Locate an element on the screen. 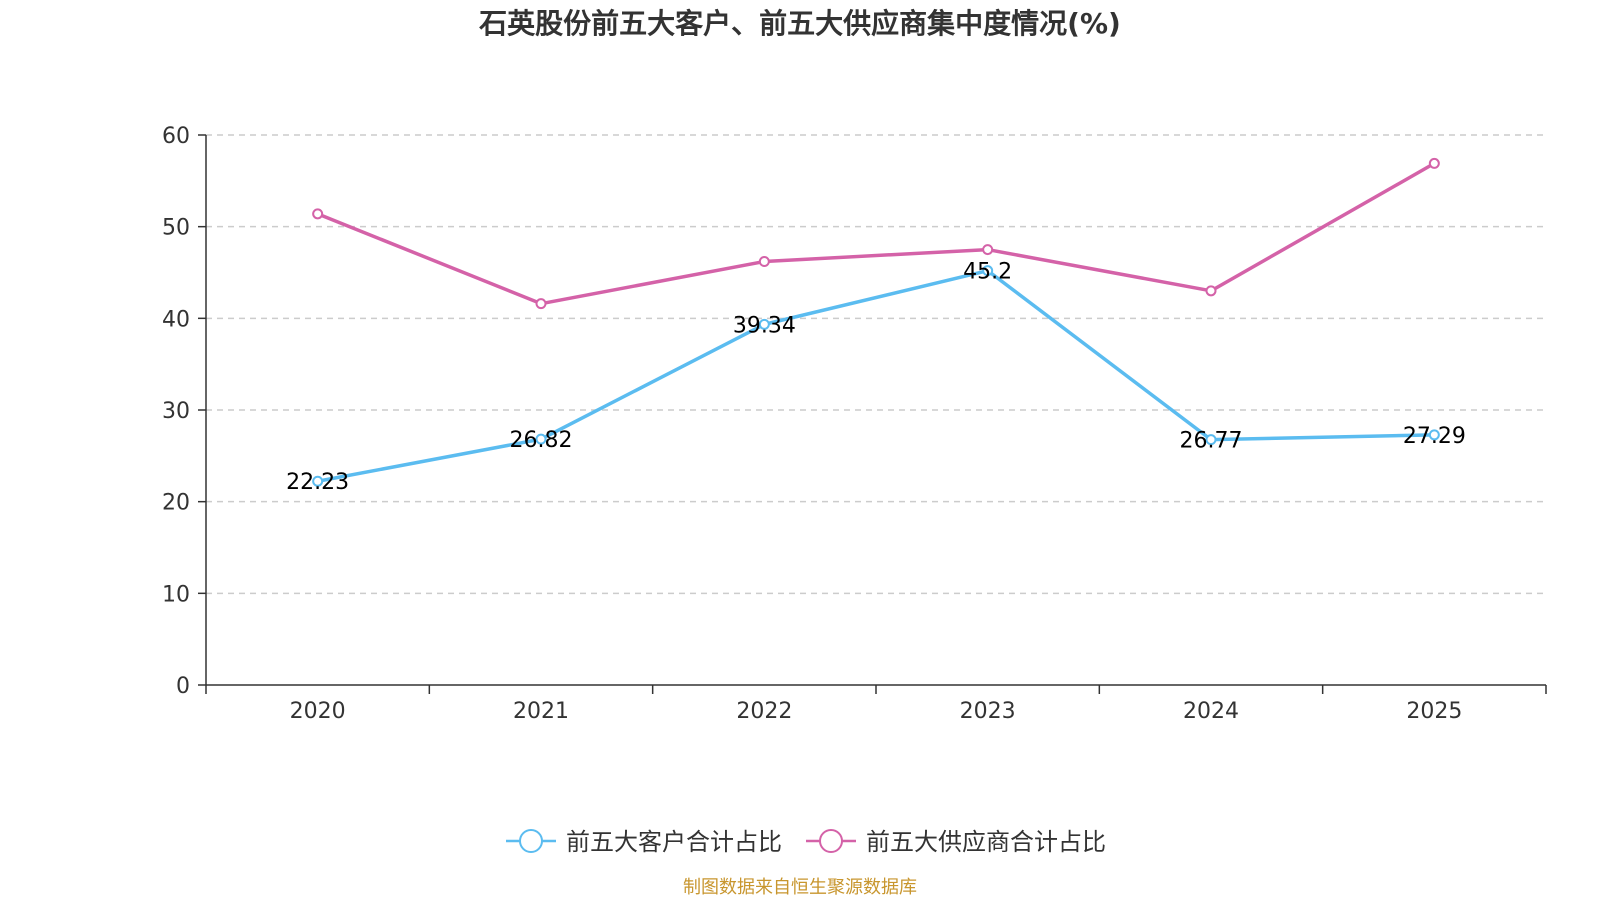  data-label-0-2023: 45.2 is located at coordinates (987, 272).